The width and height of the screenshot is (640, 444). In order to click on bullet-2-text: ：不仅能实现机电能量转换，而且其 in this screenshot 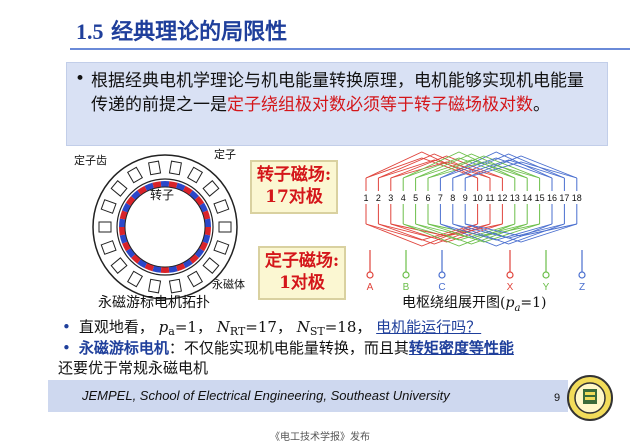, I will do `click(288, 348)`.